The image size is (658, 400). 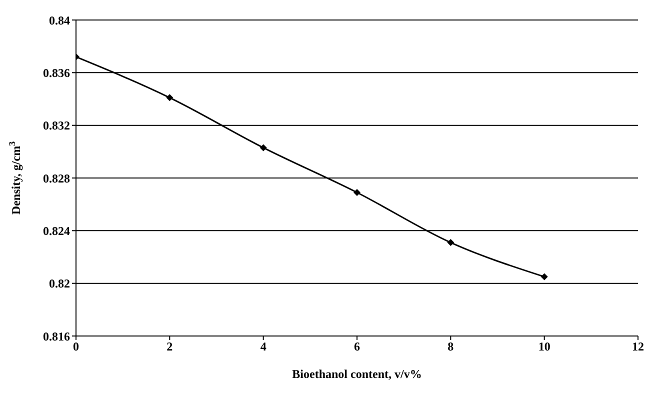 What do you see at coordinates (76, 347) in the screenshot?
I see `x-tick-label: 0` at bounding box center [76, 347].